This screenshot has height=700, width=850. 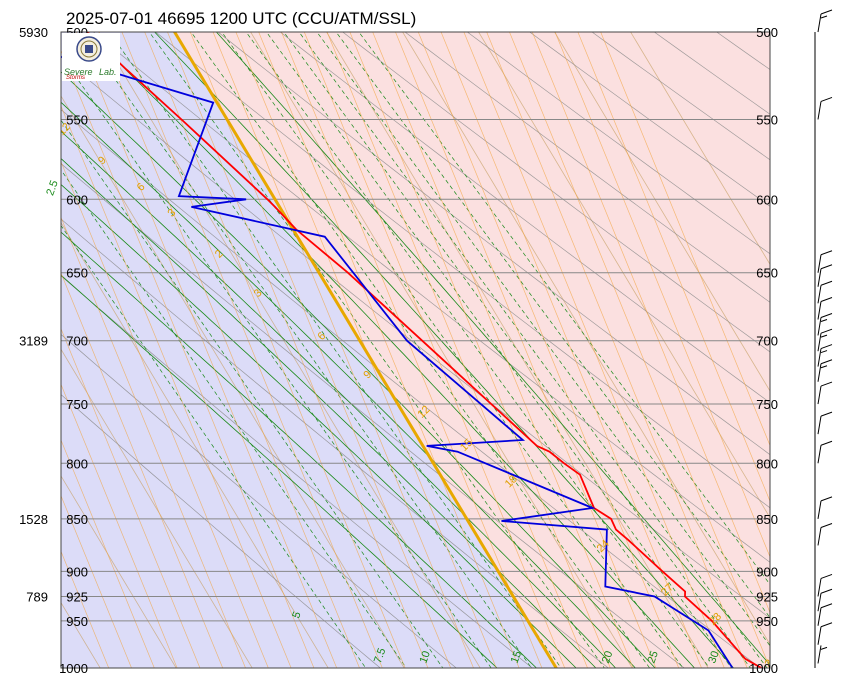 What do you see at coordinates (89, 49) in the screenshot?
I see `seal-inner-ring-icon` at bounding box center [89, 49].